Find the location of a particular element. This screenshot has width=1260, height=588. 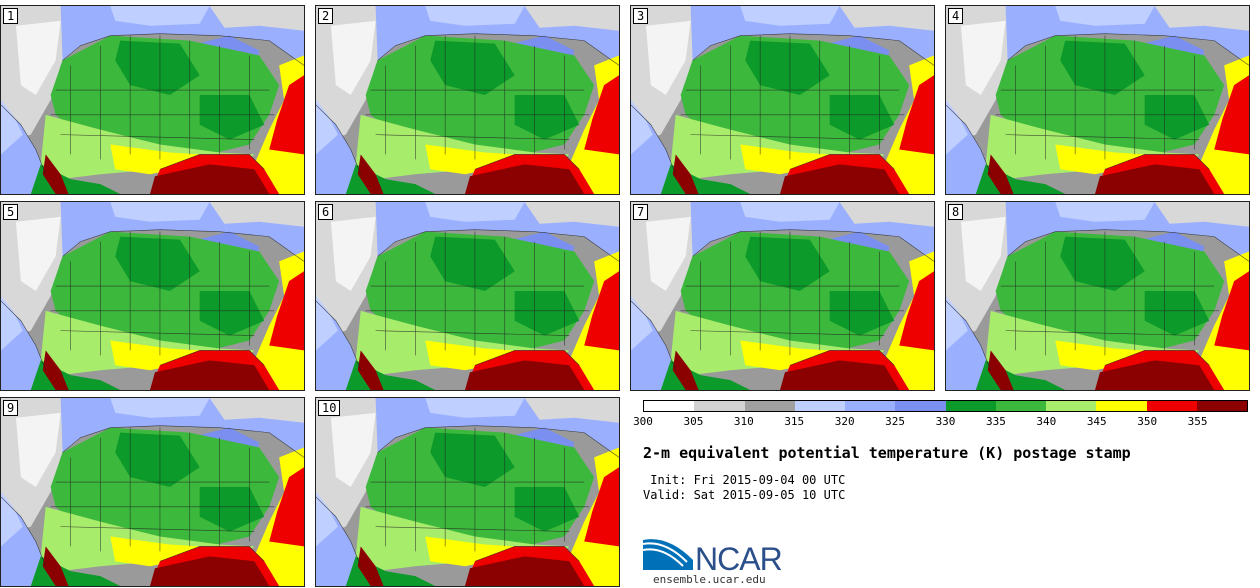

site-url: ensemble.ucar.edu is located at coordinates (709, 579).